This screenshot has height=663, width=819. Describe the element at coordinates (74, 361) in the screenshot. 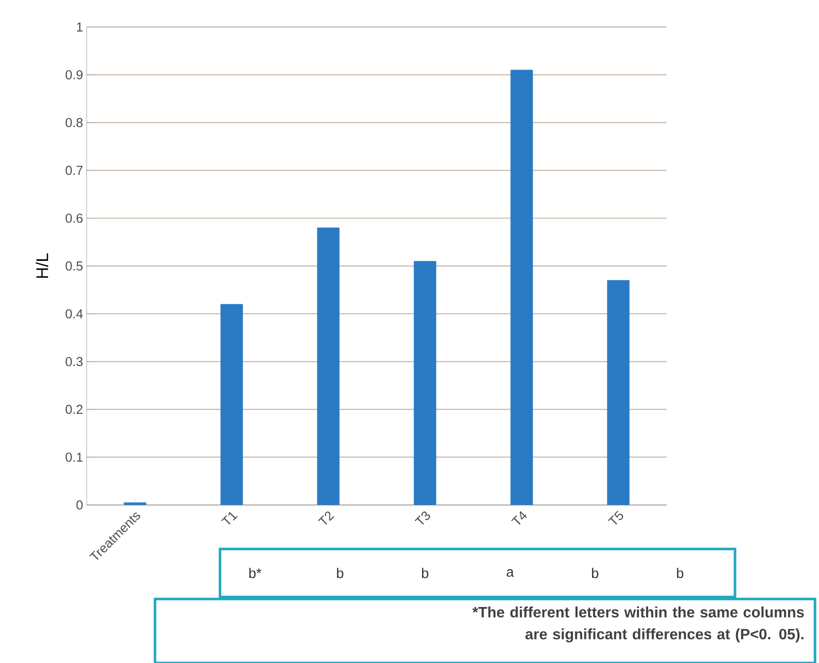

I see `y-tick-label: 0.3` at that location.